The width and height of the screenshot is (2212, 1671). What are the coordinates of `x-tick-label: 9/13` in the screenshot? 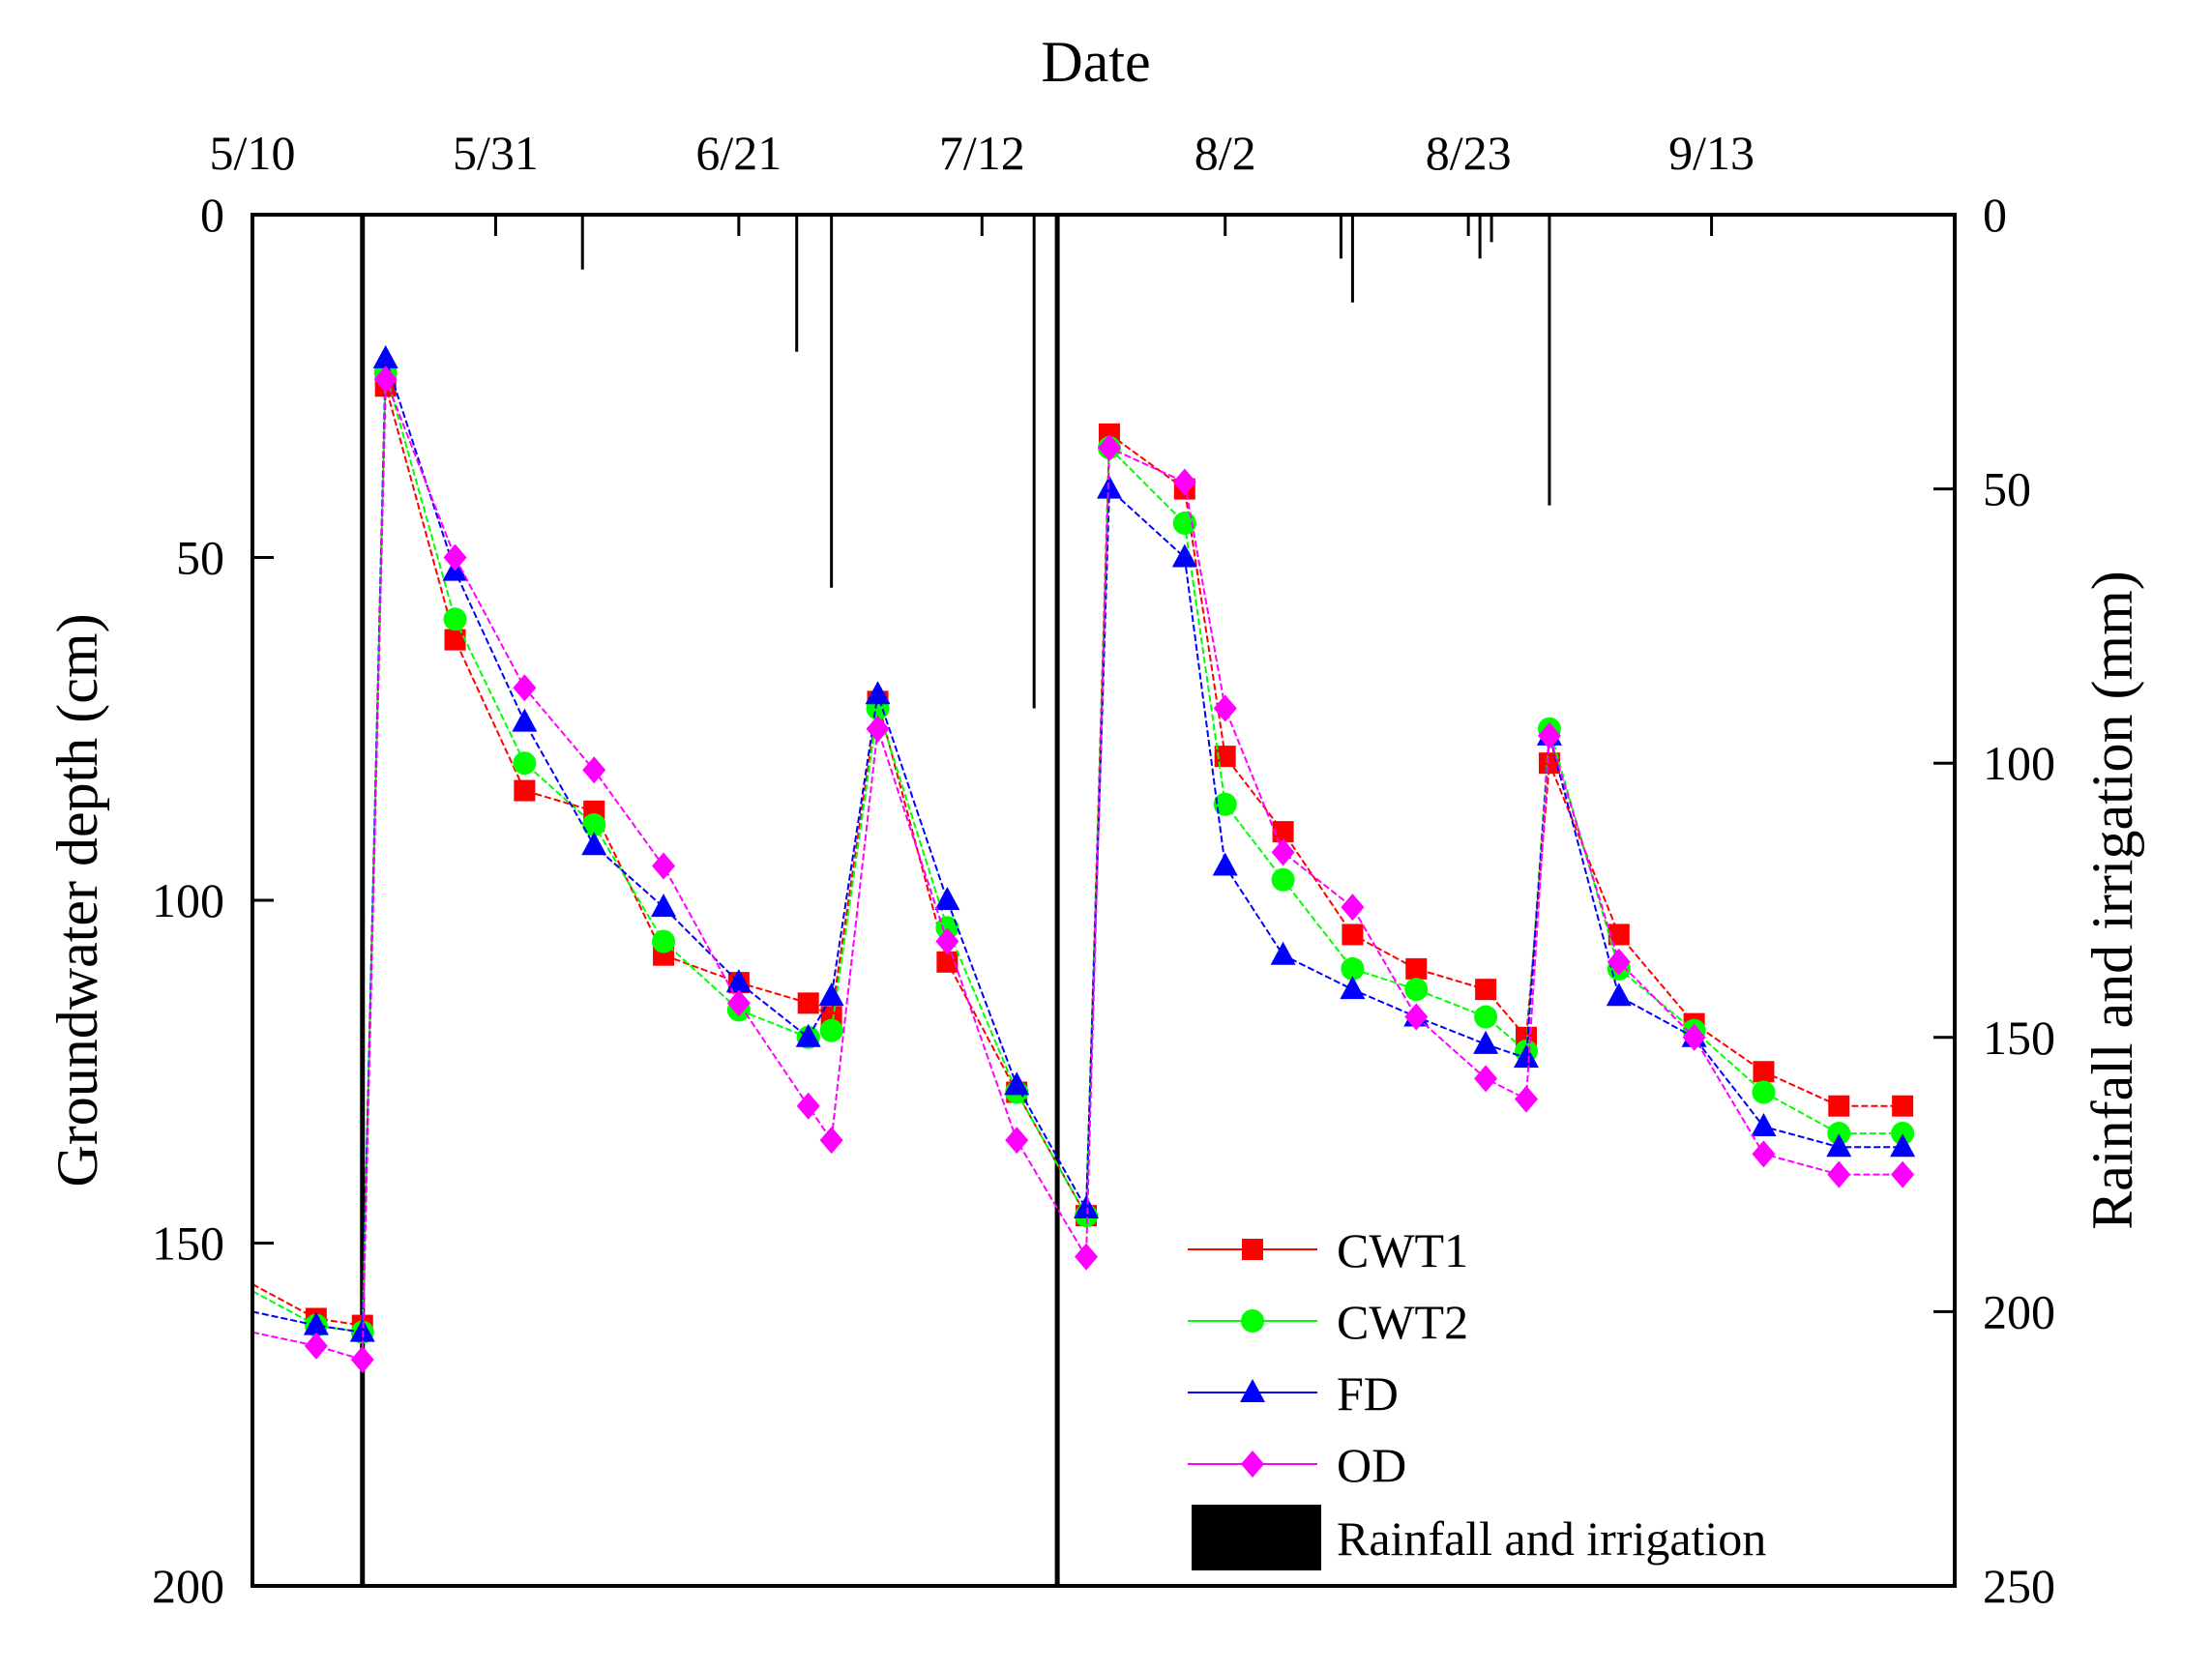 It's located at (1712, 153).